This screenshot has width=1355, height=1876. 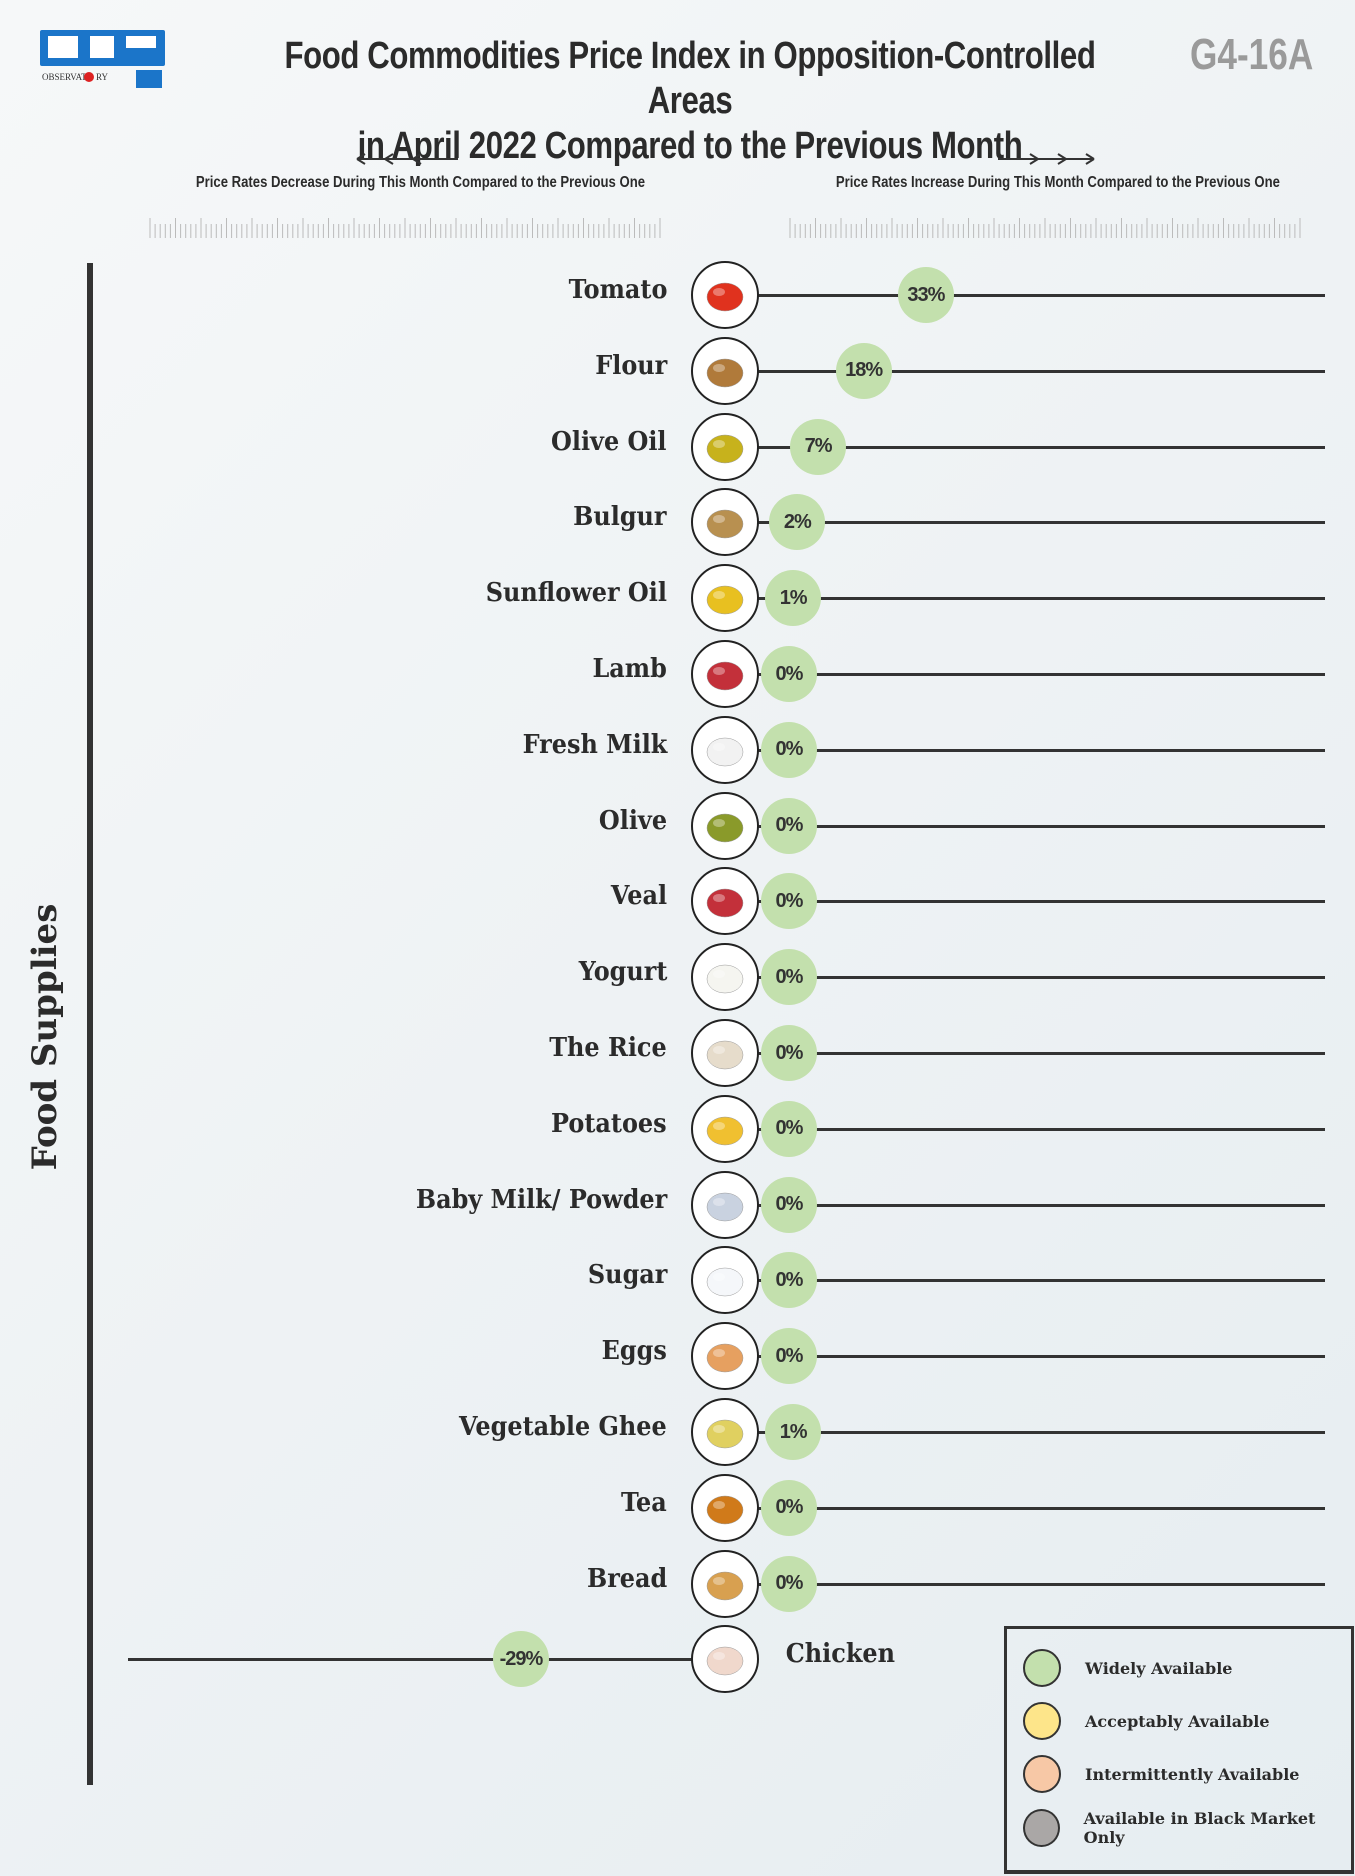 I want to click on legend-text: Acceptably Available, so click(x=1177, y=1721).